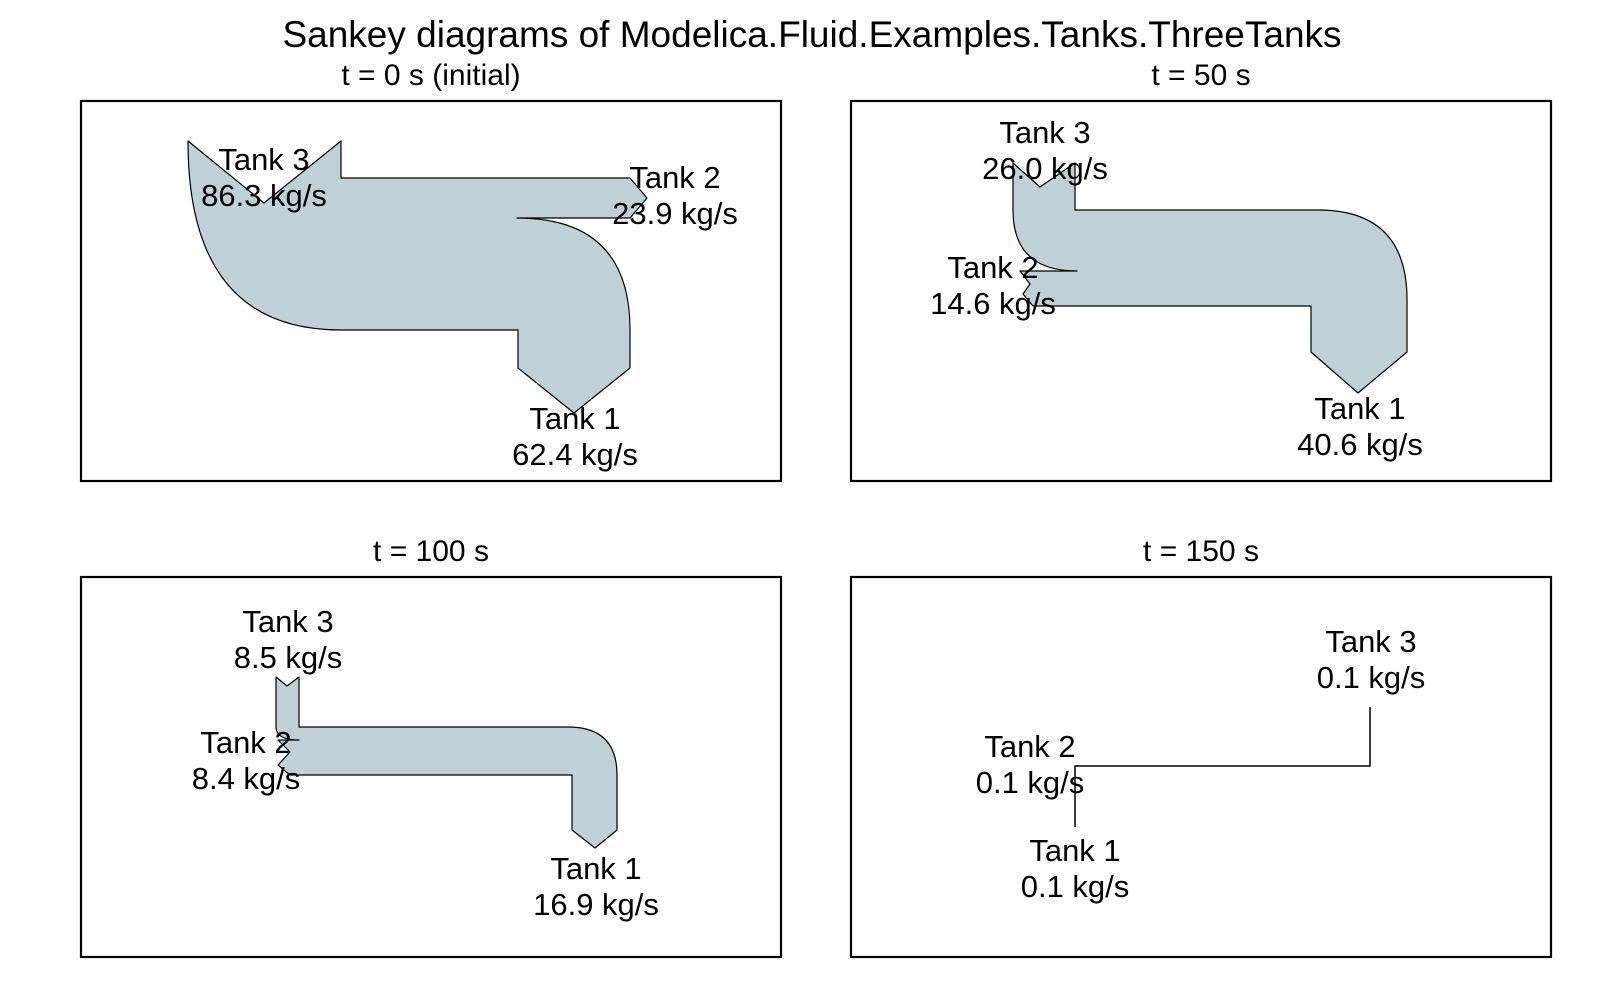 The image size is (1620, 1000). I want to click on node-value: 8.4 kg/s, so click(246, 778).